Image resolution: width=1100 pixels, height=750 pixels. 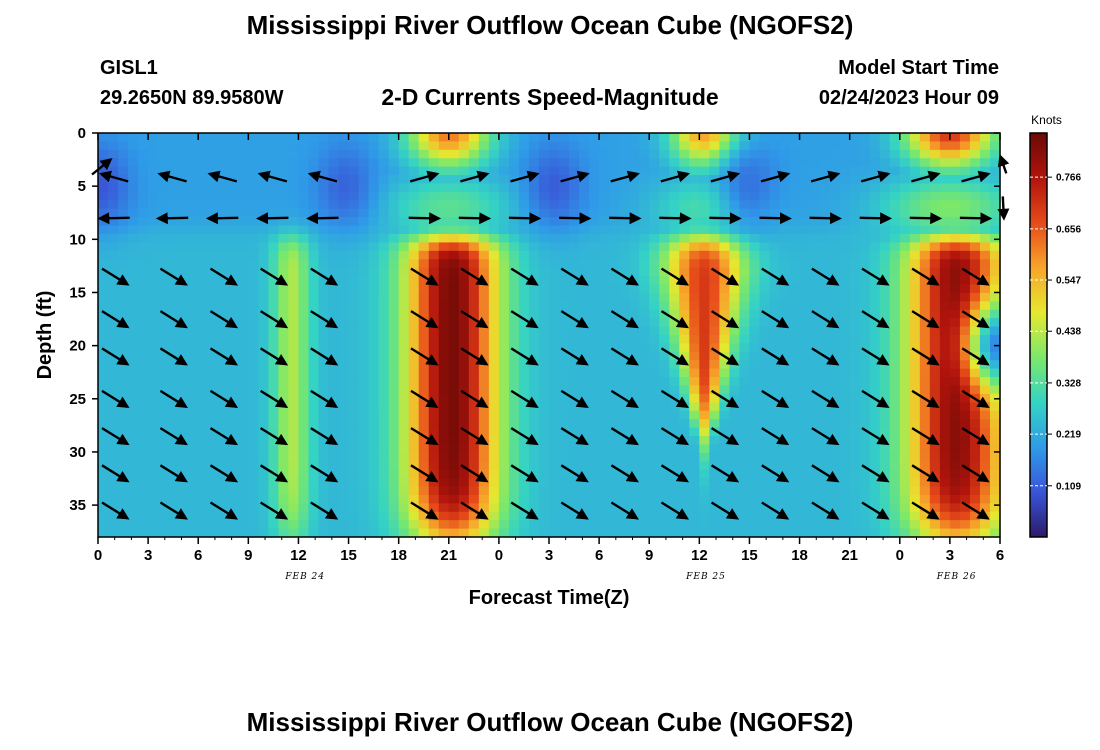 What do you see at coordinates (550, 97) in the screenshot?
I see `plot-subtitle: 2-D Currents Speed-Magnitude` at bounding box center [550, 97].